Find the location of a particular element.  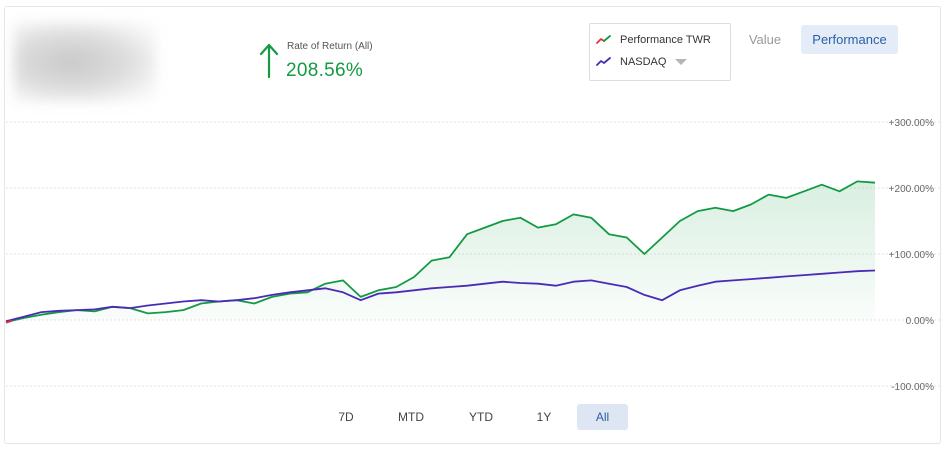

legend-label: NASDAQ is located at coordinates (643, 62).